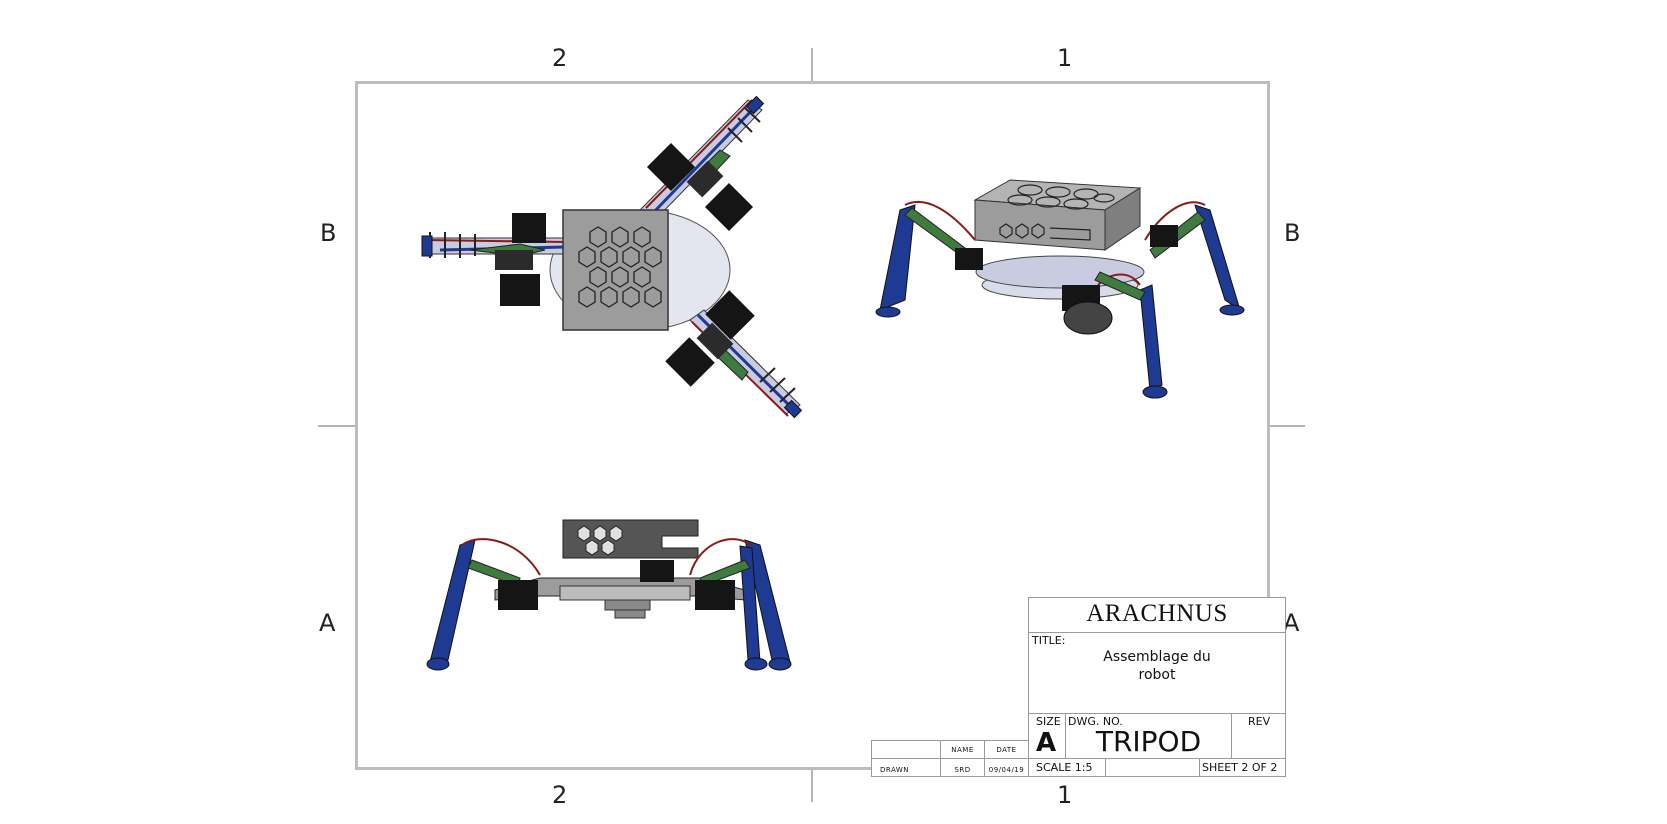 The image size is (1667, 824). What do you see at coordinates (1291, 623) in the screenshot?
I see `zone-label-right-A: A` at bounding box center [1291, 623].